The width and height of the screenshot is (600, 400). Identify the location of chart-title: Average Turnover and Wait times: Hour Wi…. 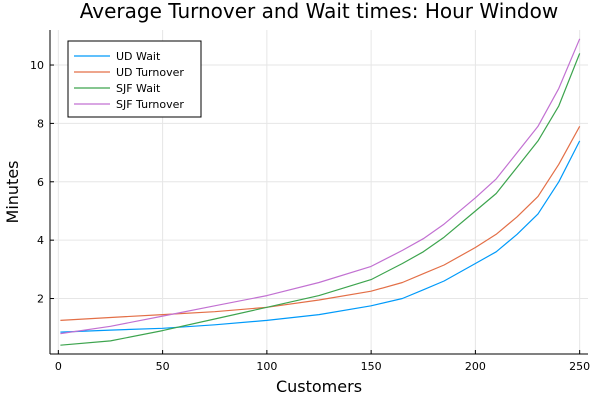
(319, 11).